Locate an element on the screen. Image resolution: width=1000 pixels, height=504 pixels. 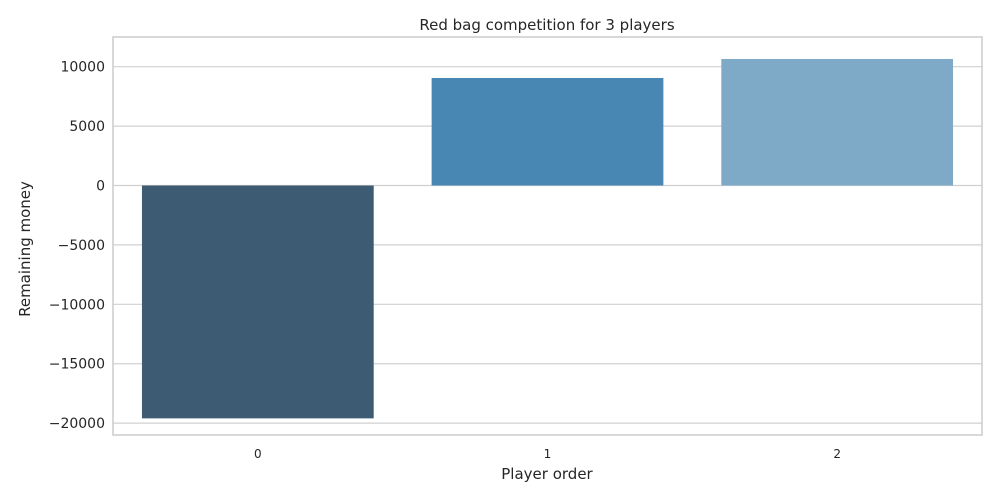
x-tick-label: 1 is located at coordinates (548, 454).